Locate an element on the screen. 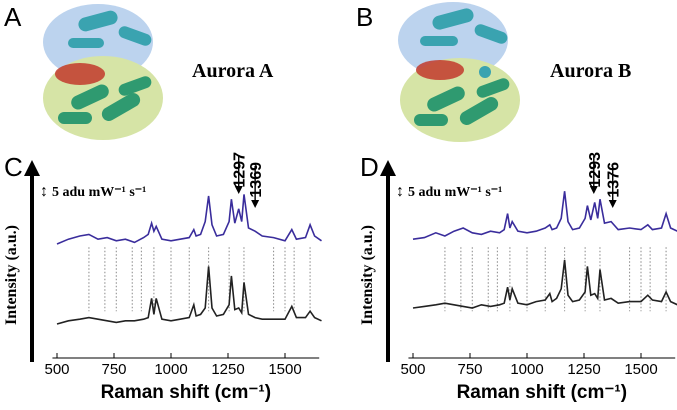  panel-label: D is located at coordinates (369, 167).